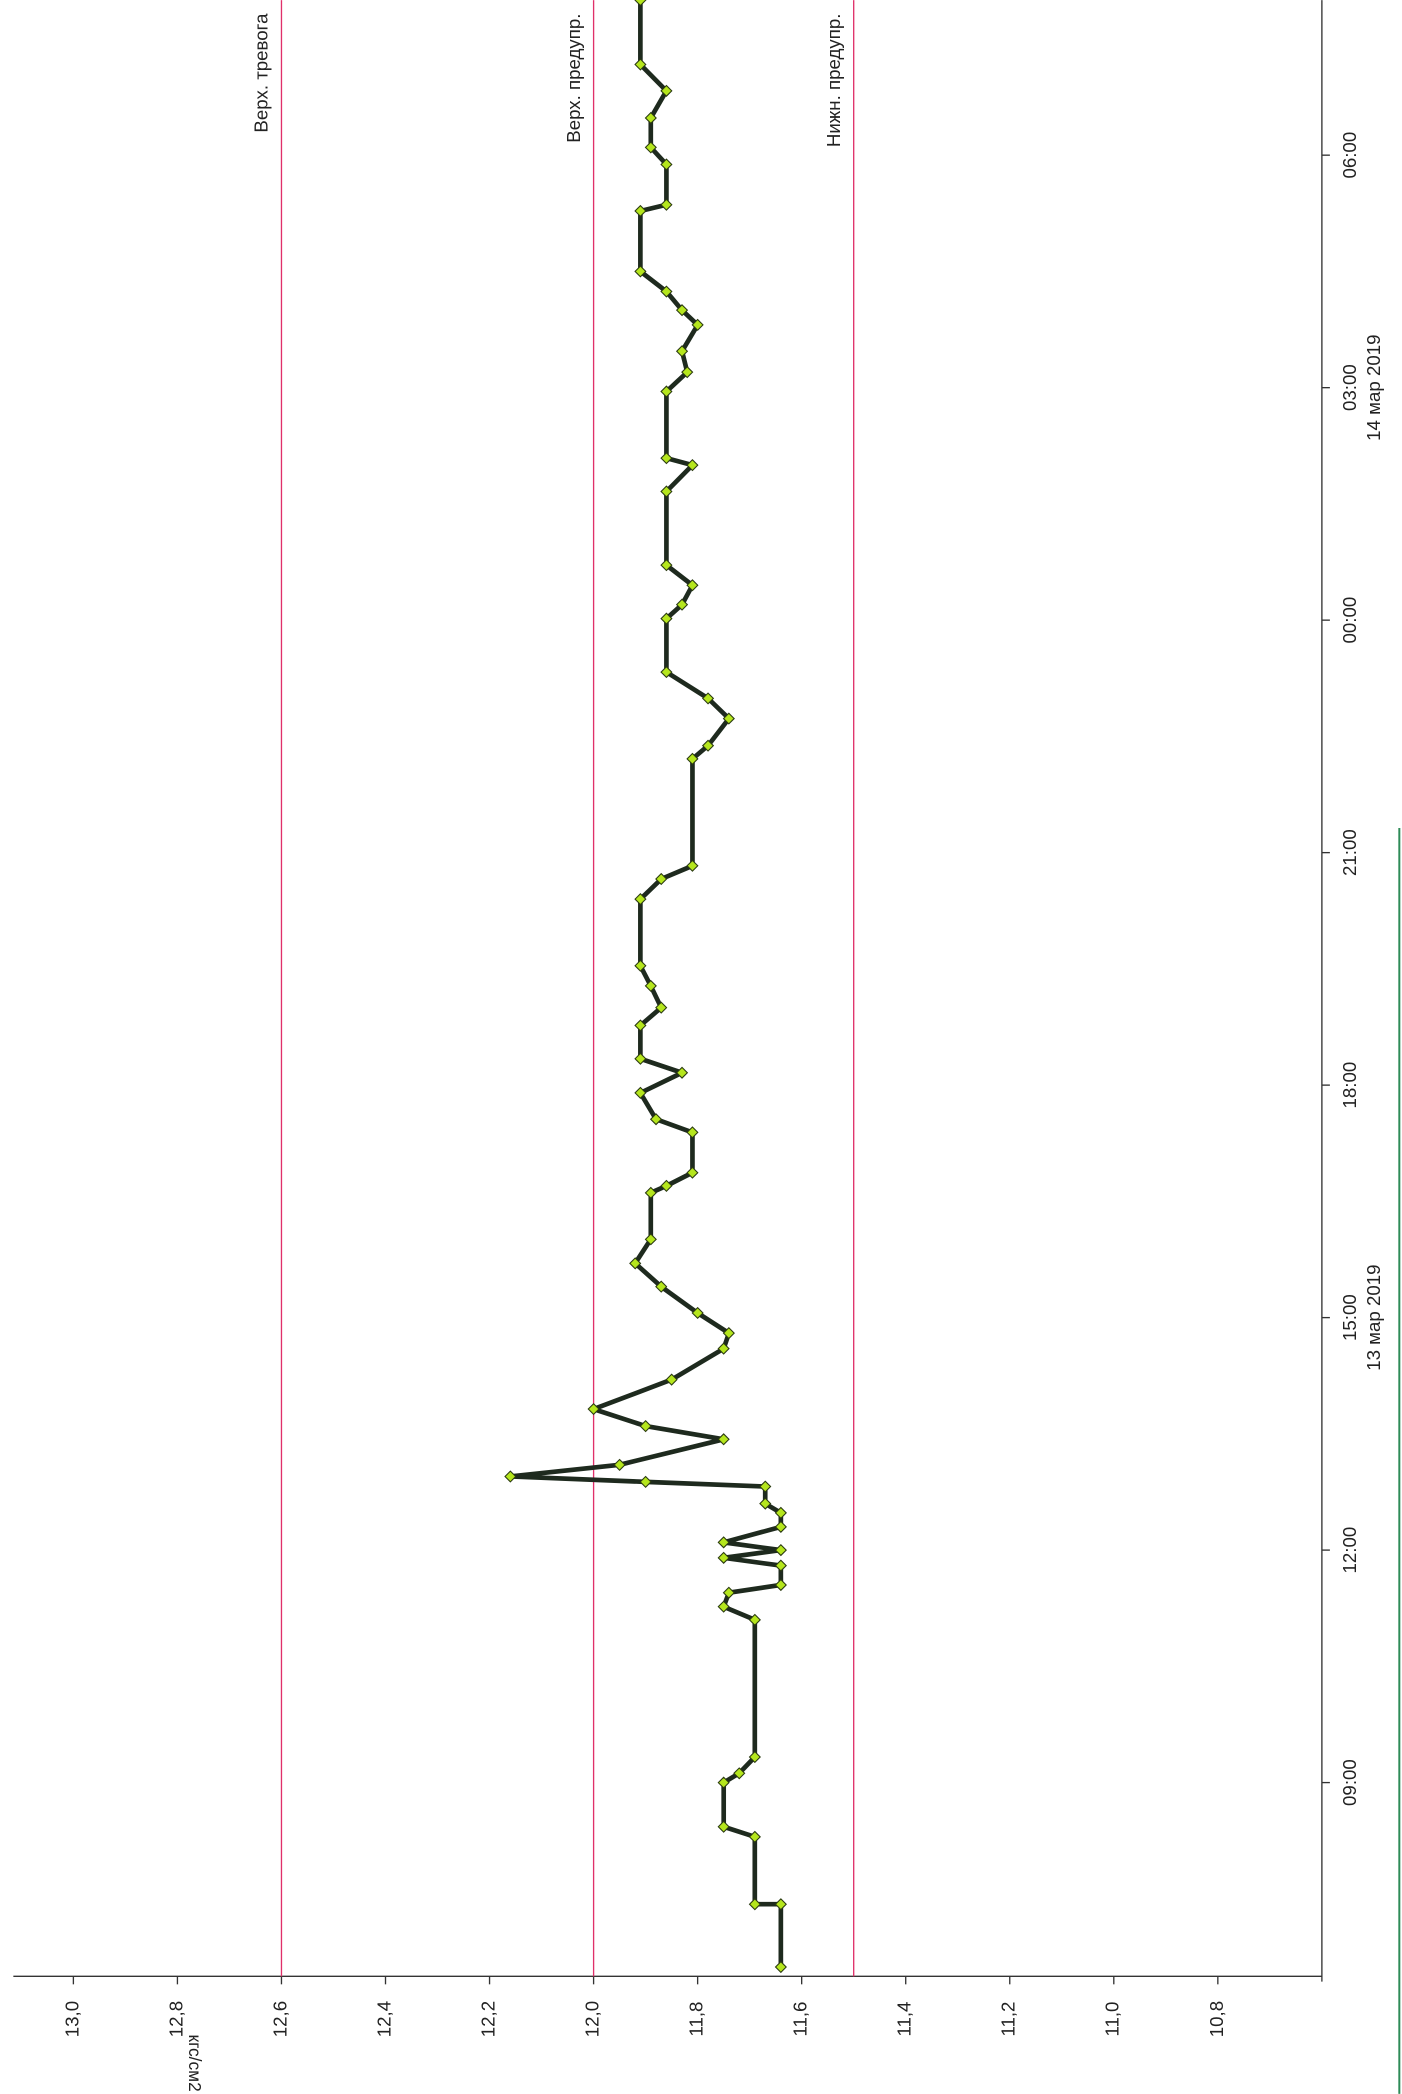 The image size is (1402, 2094). Describe the element at coordinates (1349, 852) in the screenshot. I see `x-tick-label: 21:00` at that location.